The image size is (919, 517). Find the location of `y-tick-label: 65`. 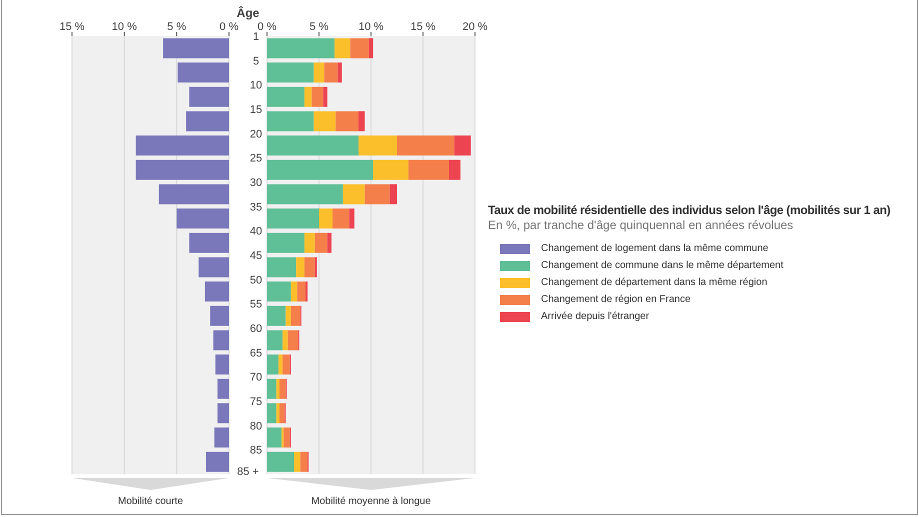

y-tick-label: 65 is located at coordinates (256, 353).